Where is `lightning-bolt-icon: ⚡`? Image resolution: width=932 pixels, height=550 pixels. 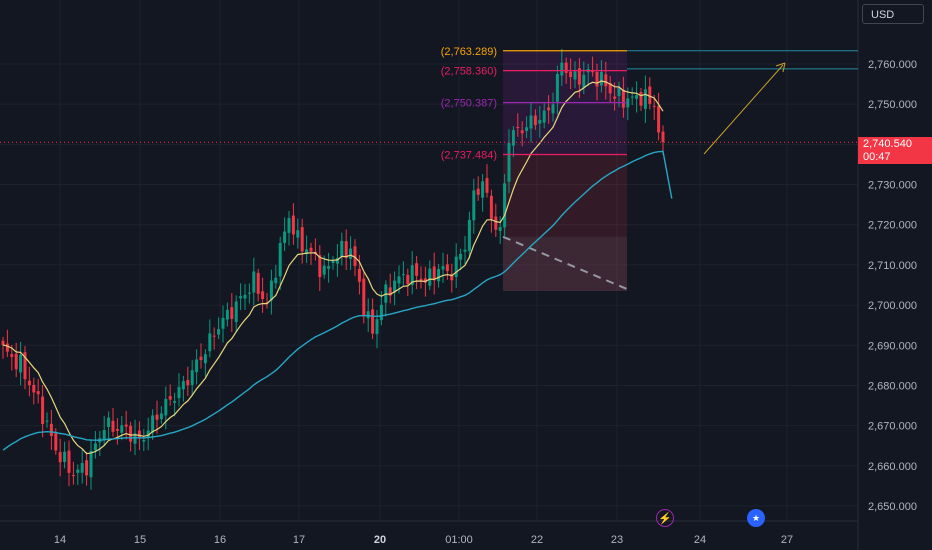 lightning-bolt-icon: ⚡ is located at coordinates (665, 518).